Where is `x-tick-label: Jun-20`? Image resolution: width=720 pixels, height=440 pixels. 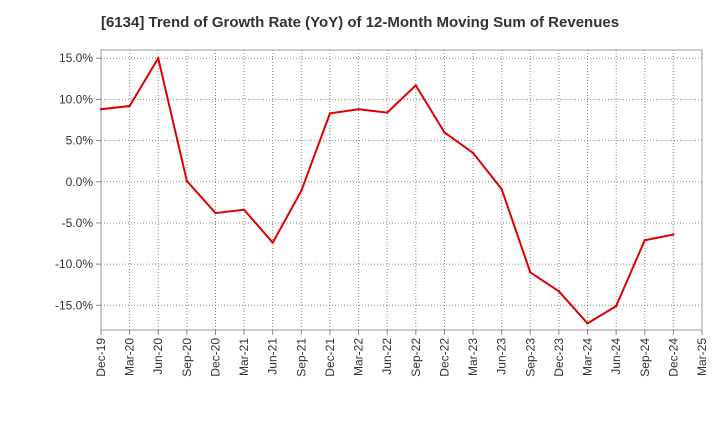 x-tick-label: Jun-20 is located at coordinates (158, 356).